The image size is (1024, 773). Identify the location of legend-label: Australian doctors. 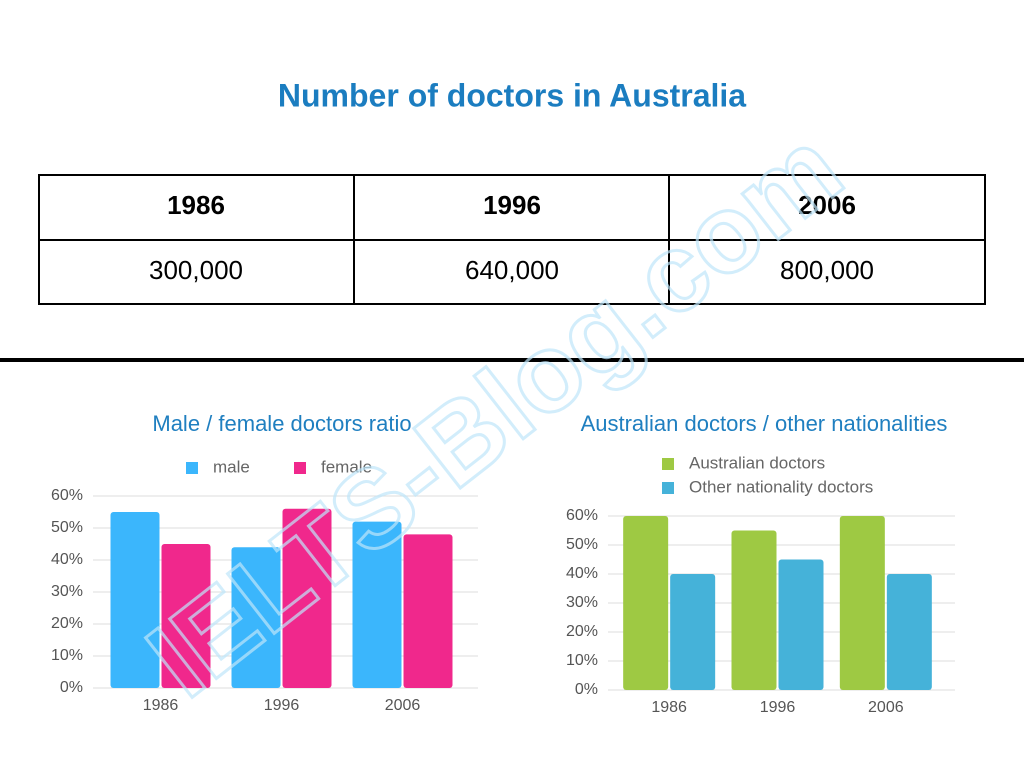
(757, 462).